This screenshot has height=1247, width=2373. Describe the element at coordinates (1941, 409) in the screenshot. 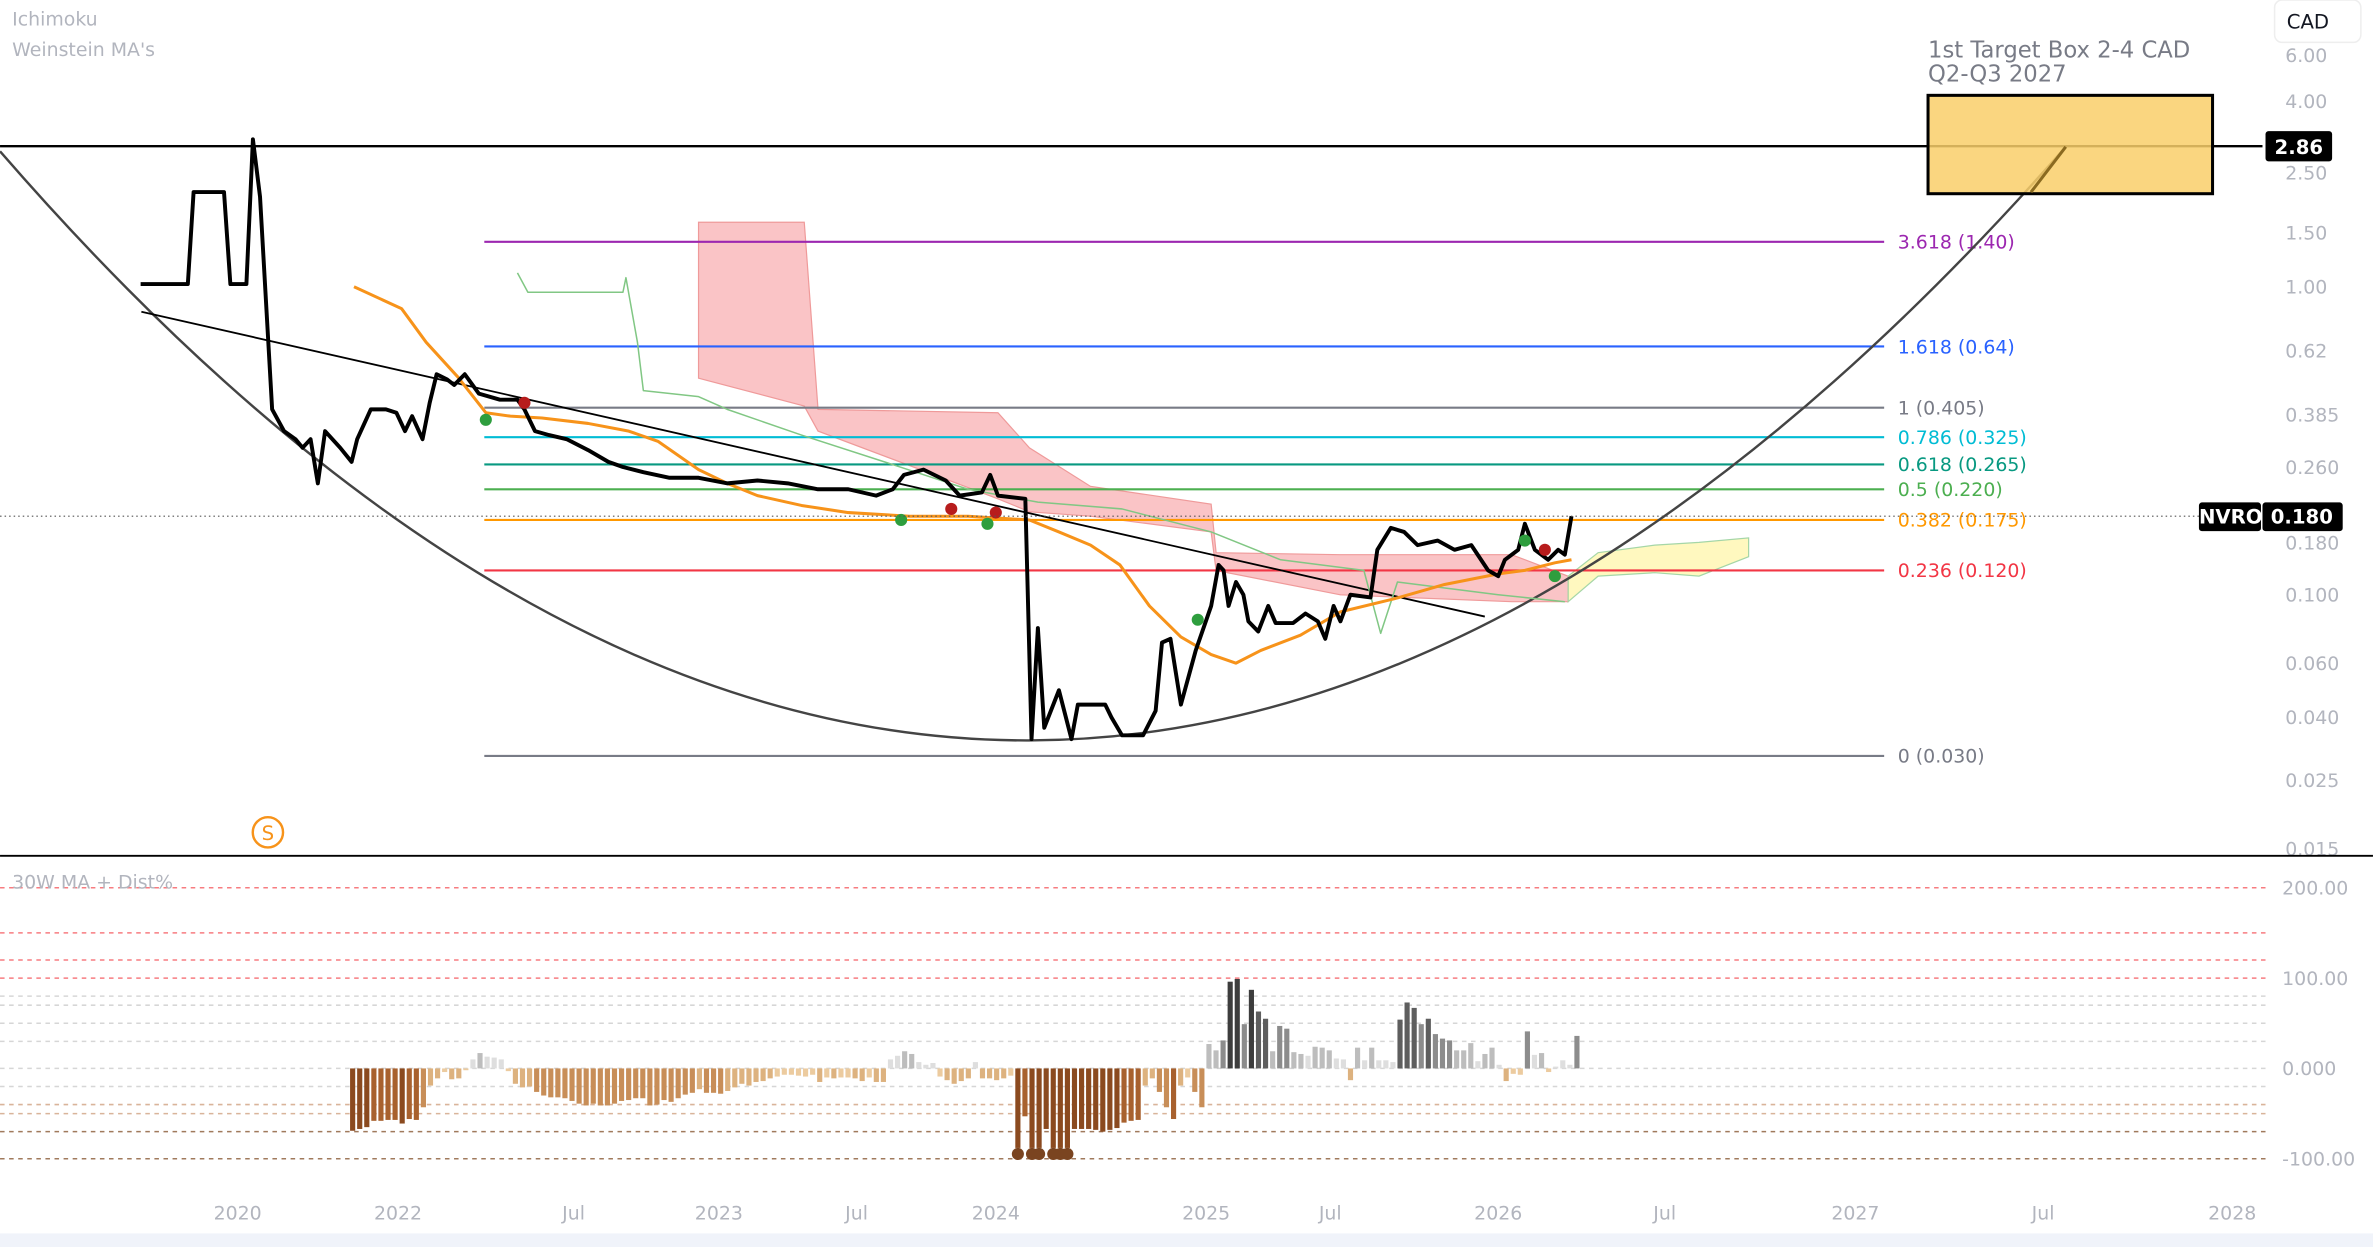

I see `fib-level-label: 1 (0.405)` at that location.